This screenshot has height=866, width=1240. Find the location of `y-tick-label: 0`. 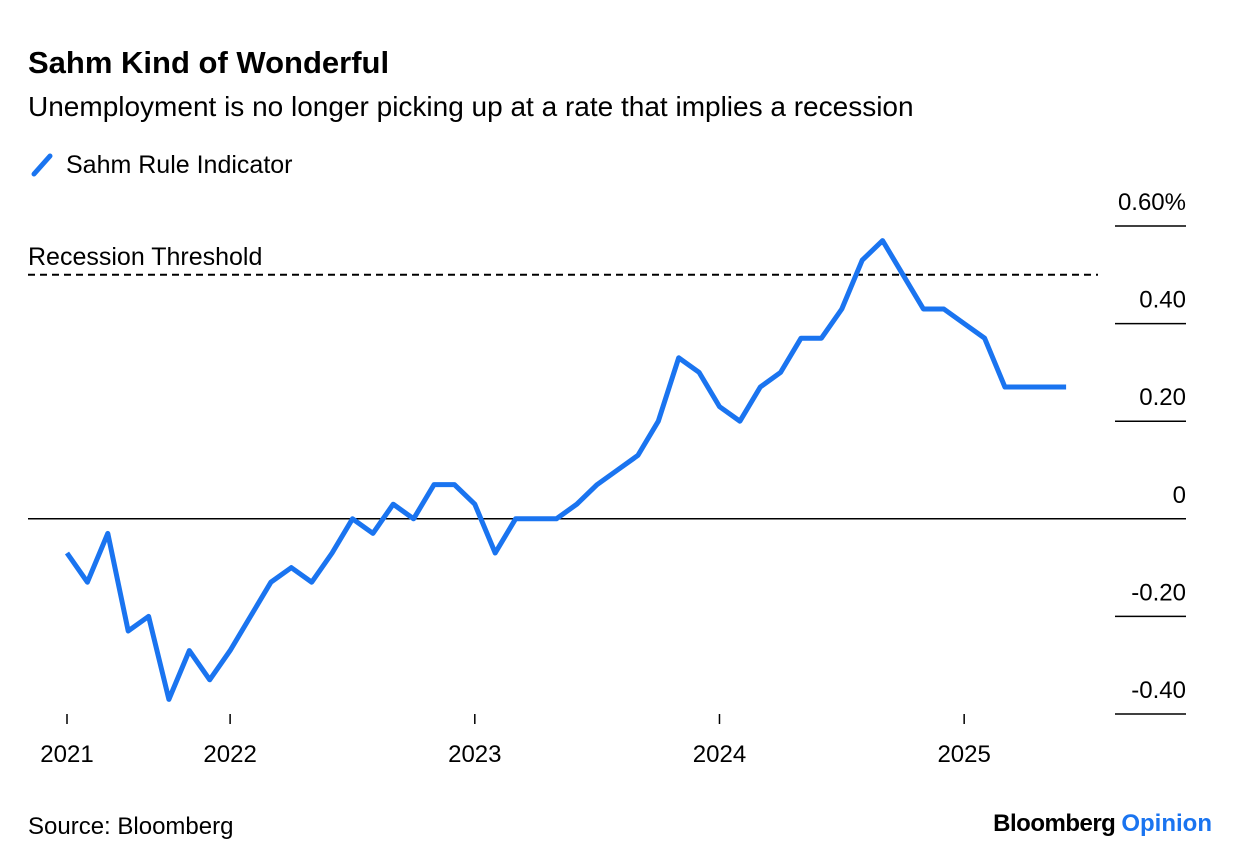

y-tick-label: 0 is located at coordinates (1179, 495).